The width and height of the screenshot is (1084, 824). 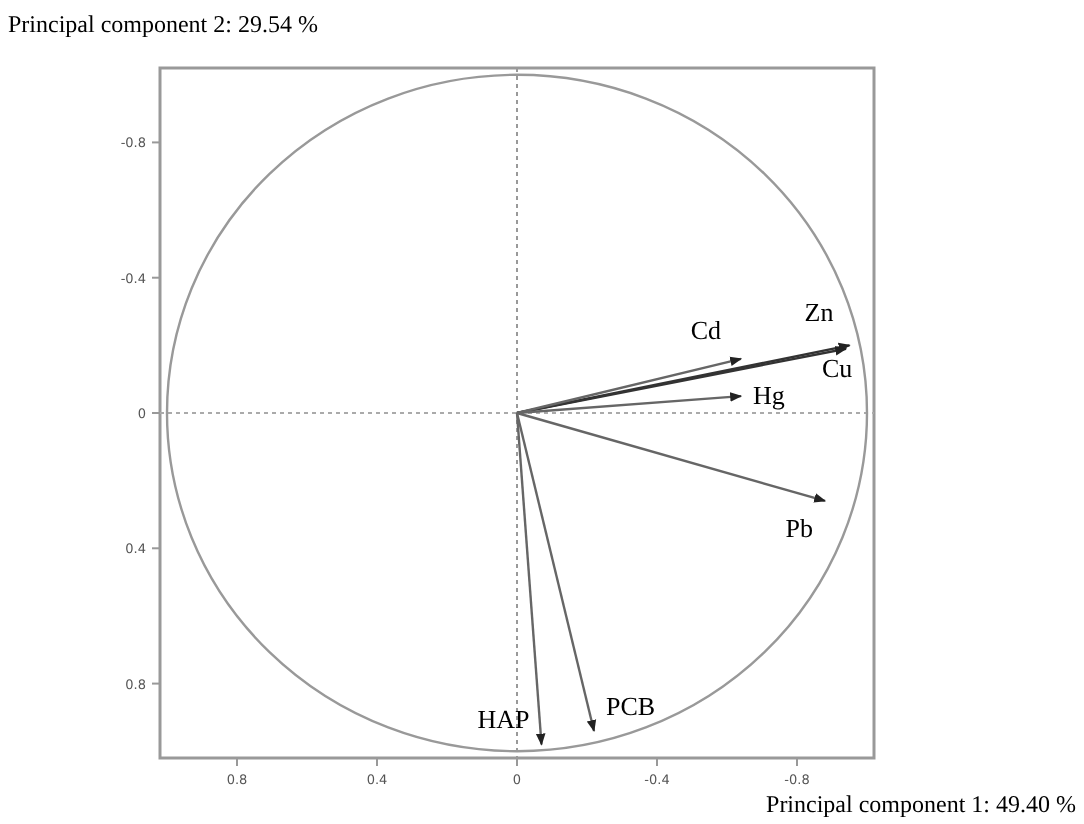 I want to click on series-label: PCB, so click(x=631, y=705).